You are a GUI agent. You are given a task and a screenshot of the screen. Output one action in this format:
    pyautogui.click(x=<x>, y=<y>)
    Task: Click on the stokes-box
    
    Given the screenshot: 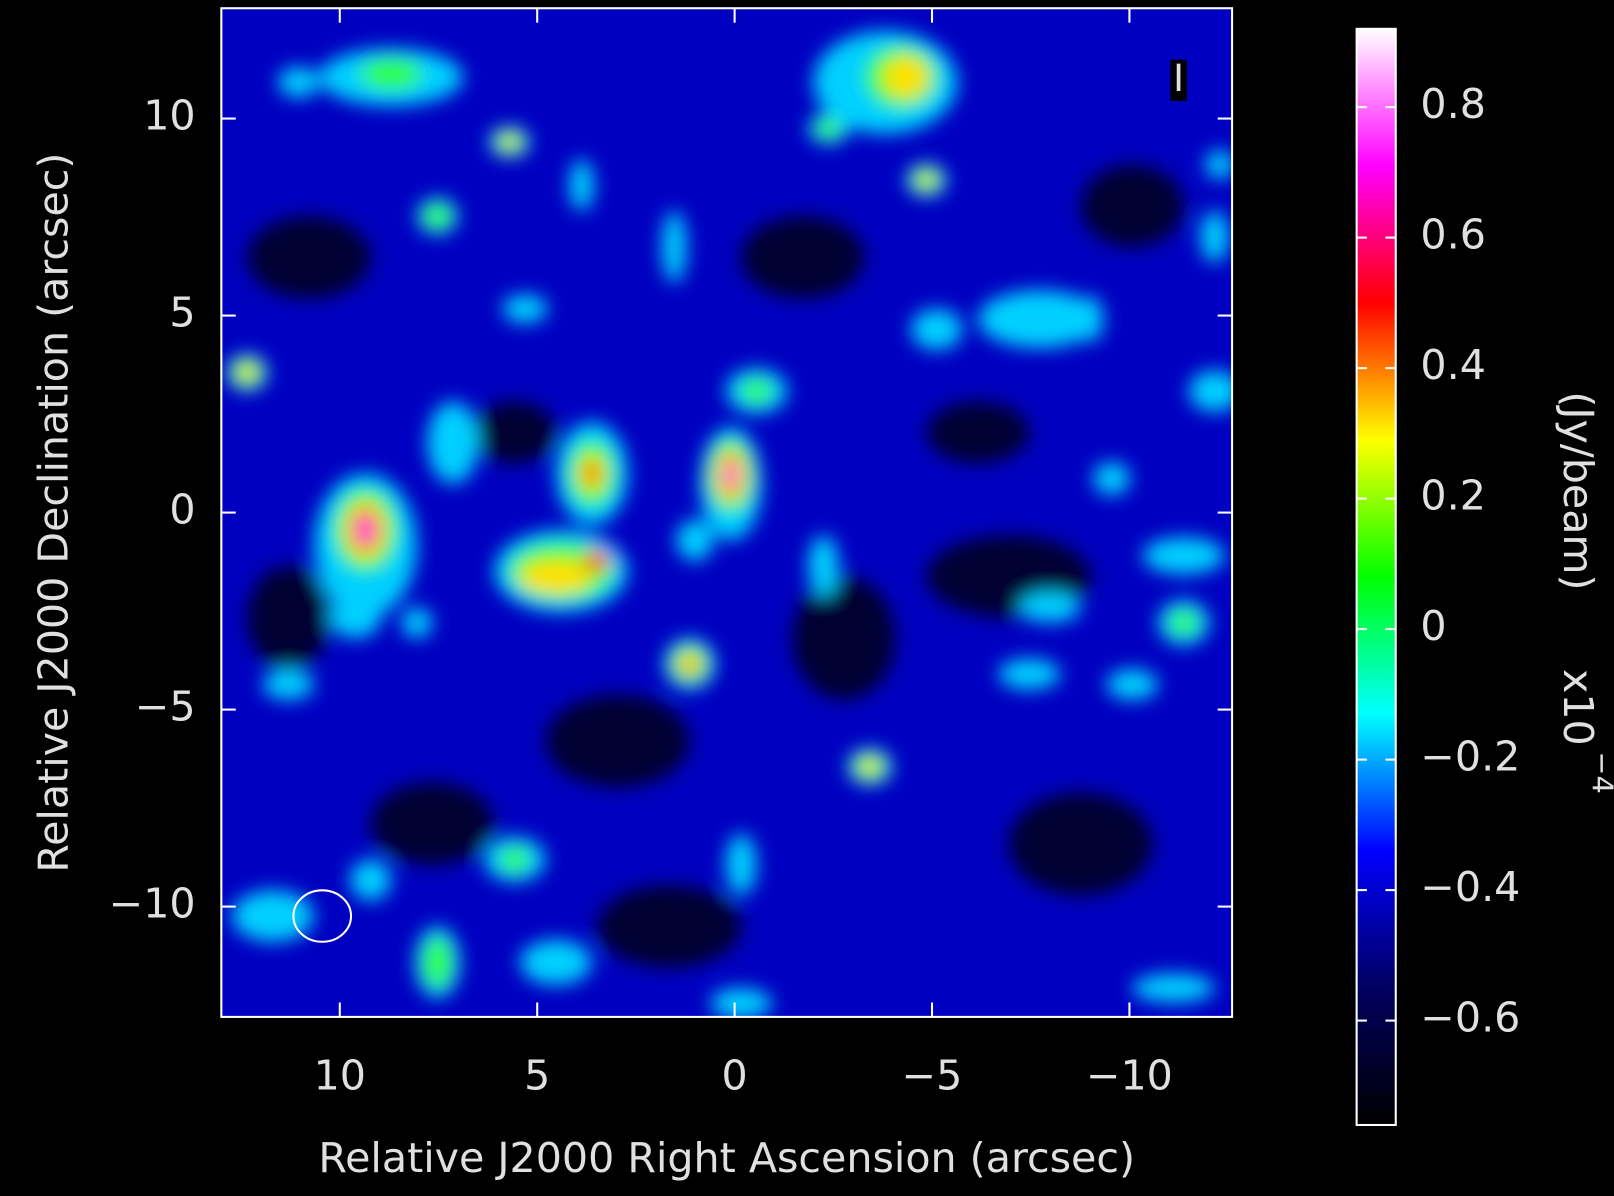 What is the action you would take?
    pyautogui.click(x=1178, y=80)
    